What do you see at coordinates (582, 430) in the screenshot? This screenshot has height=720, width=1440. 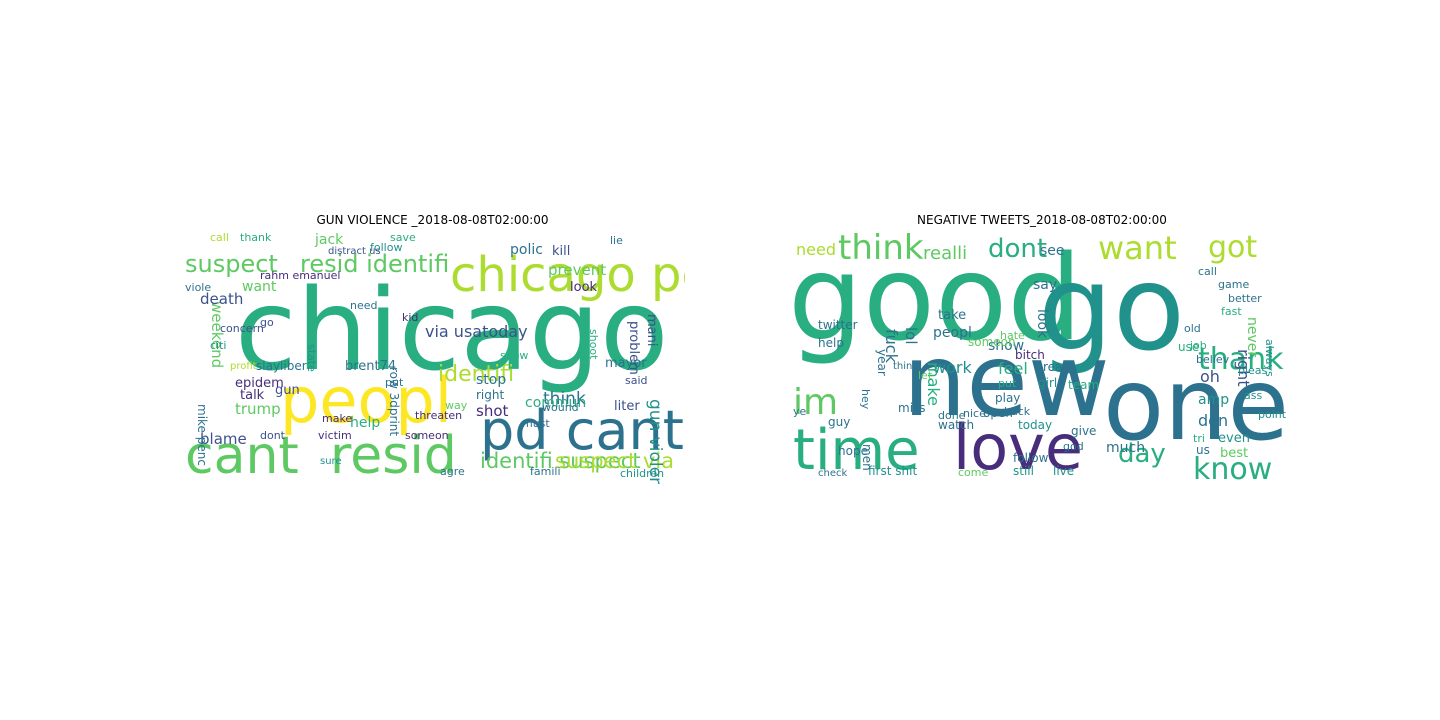 I see `gun-violence-word-pd-cant: pd cant` at bounding box center [582, 430].